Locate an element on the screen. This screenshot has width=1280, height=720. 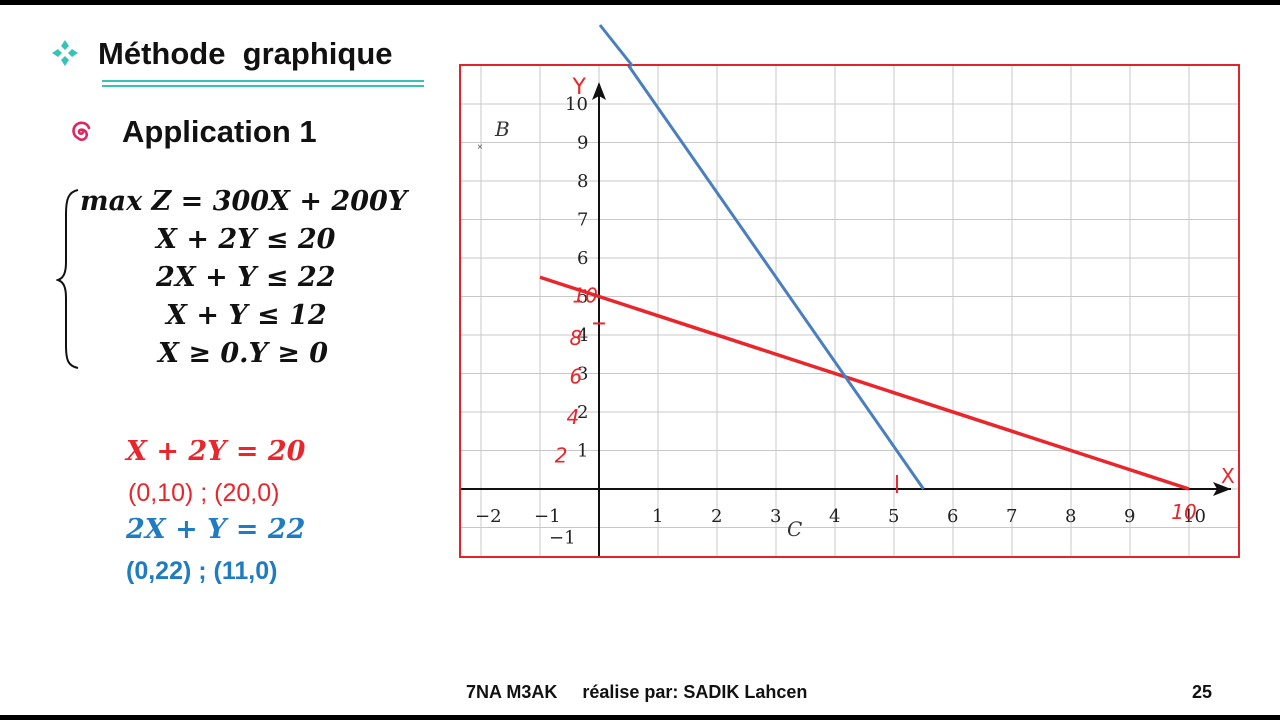
handwritten-mark: 8 is located at coordinates (576, 338).